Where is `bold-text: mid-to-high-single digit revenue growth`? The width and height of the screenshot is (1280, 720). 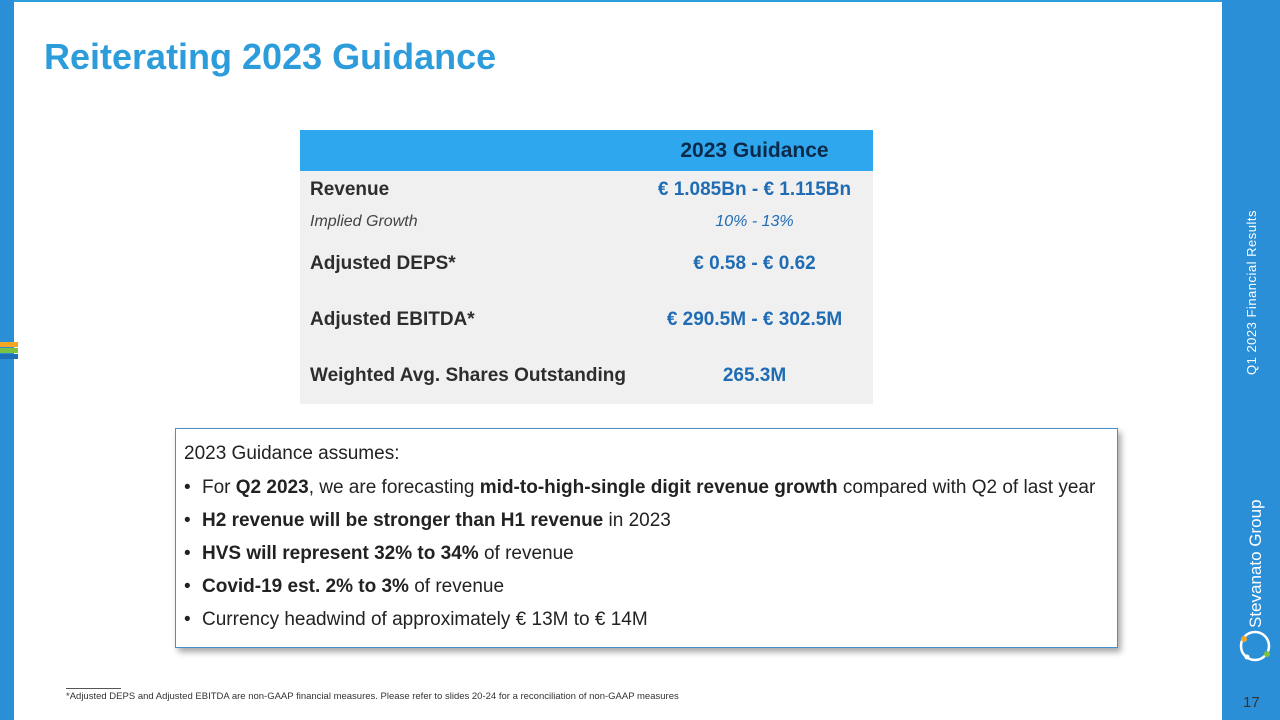
bold-text: mid-to-high-single digit revenue growth is located at coordinates (658, 487).